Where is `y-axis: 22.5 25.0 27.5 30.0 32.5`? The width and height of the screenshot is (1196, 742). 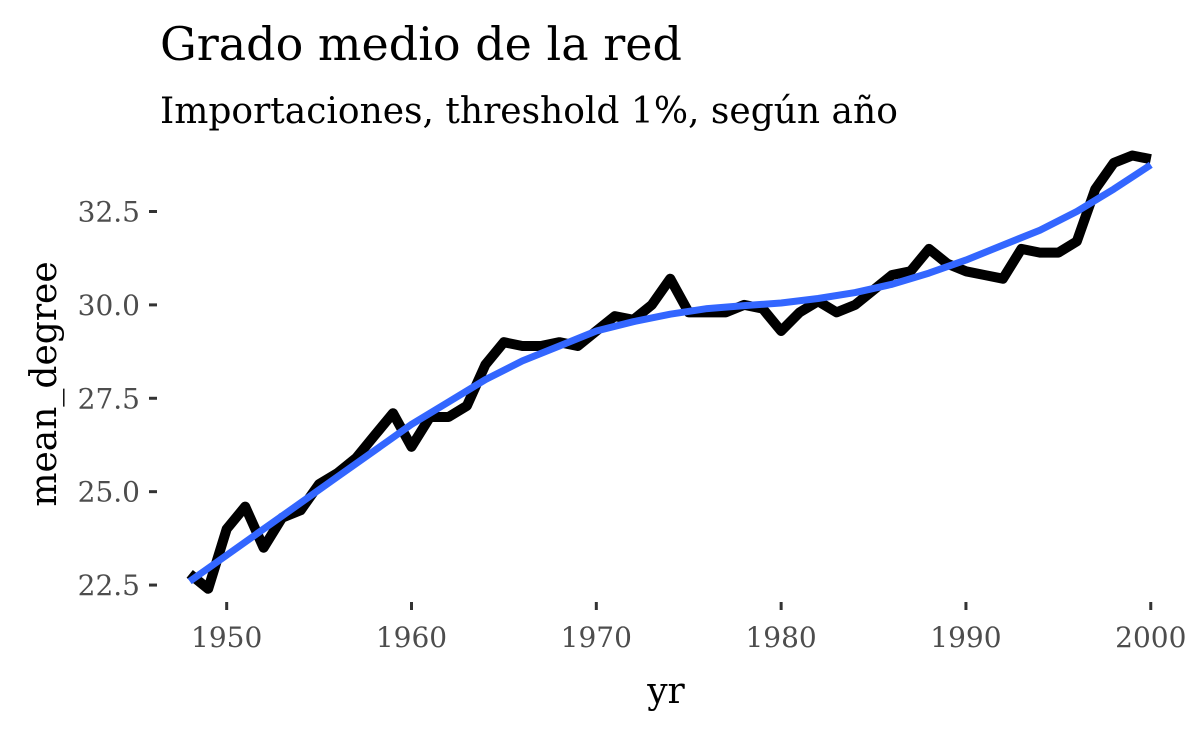 y-axis: 22.5 25.0 27.5 30.0 32.5 is located at coordinates (117, 399).